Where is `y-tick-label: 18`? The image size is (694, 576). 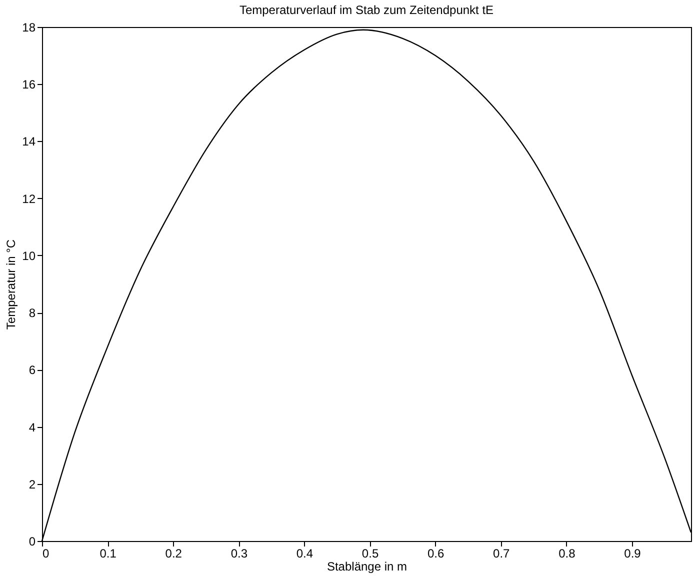 y-tick-label: 18 is located at coordinates (29, 27).